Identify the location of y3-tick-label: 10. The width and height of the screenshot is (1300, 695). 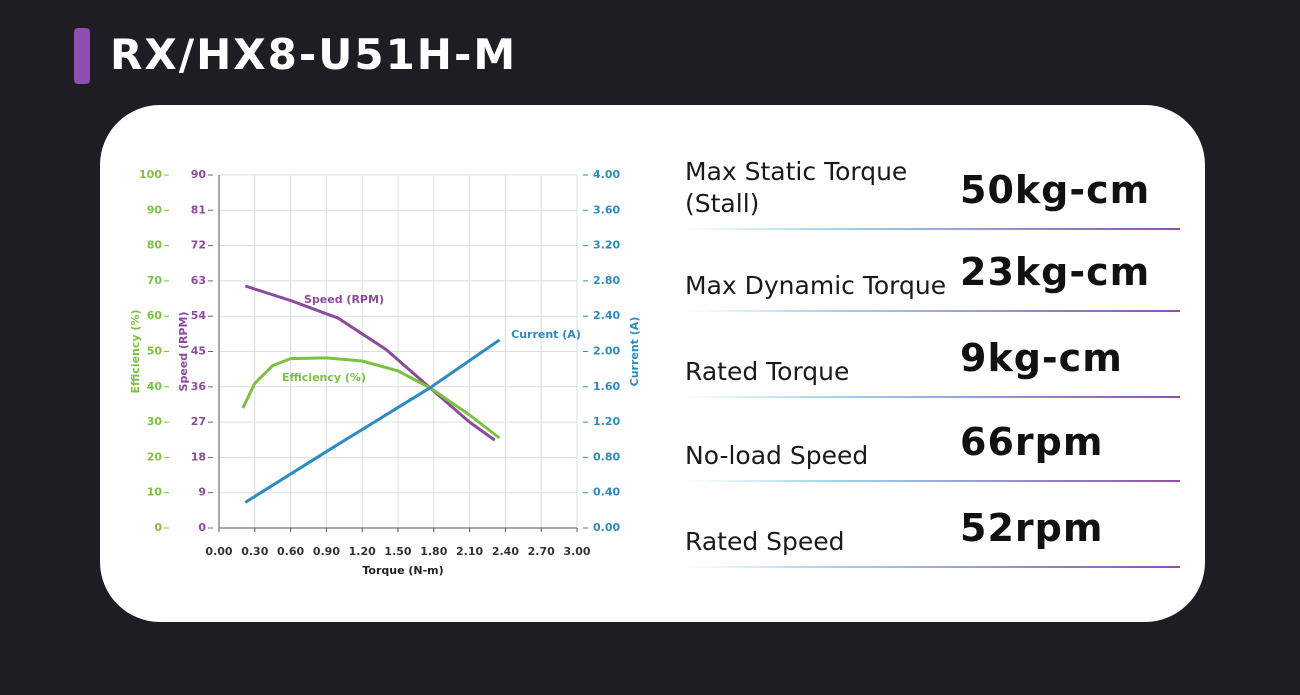
(155, 492).